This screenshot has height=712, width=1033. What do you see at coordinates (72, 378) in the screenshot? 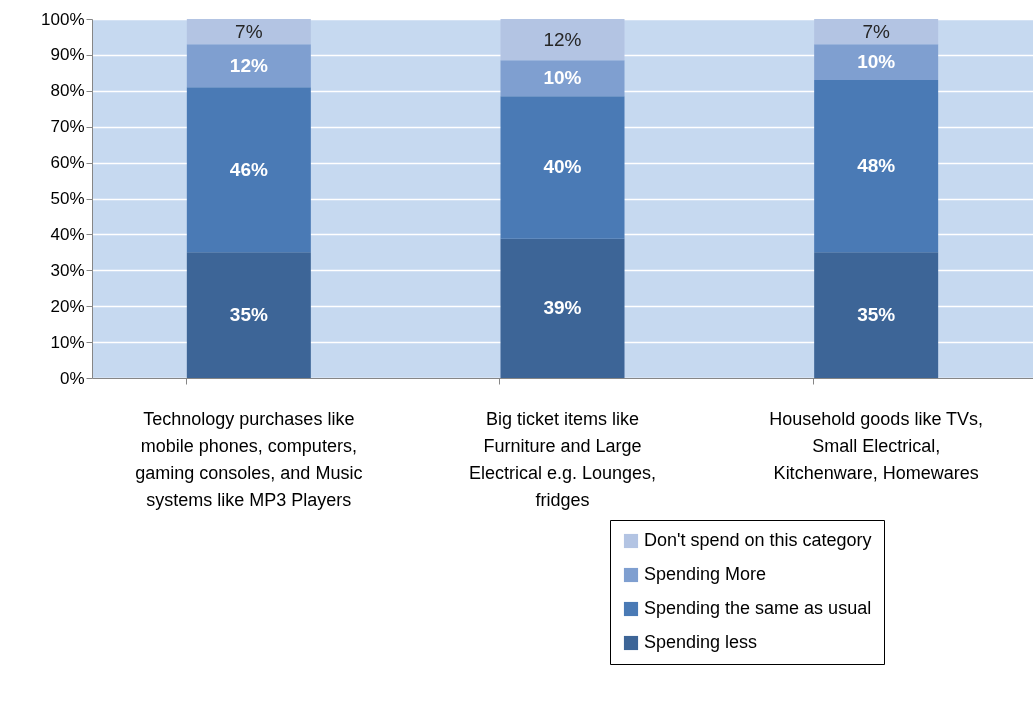
I see `y-tick-label: 0%` at bounding box center [72, 378].